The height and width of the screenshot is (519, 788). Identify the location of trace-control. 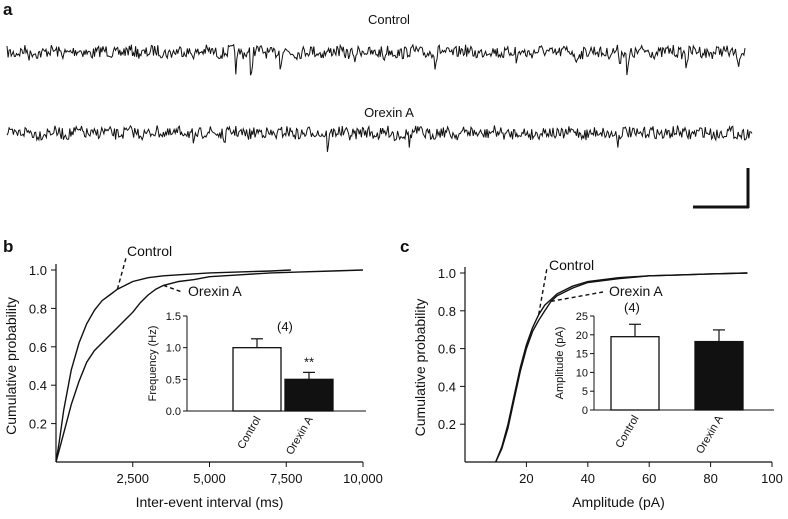
(376, 59).